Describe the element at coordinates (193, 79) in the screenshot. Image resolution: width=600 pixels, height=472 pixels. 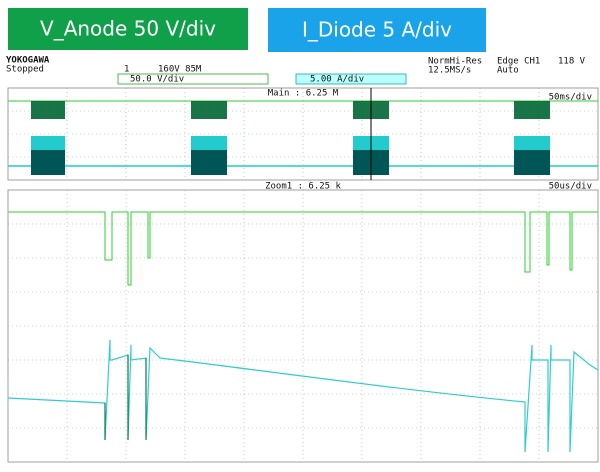
I see `ch1-box` at that location.